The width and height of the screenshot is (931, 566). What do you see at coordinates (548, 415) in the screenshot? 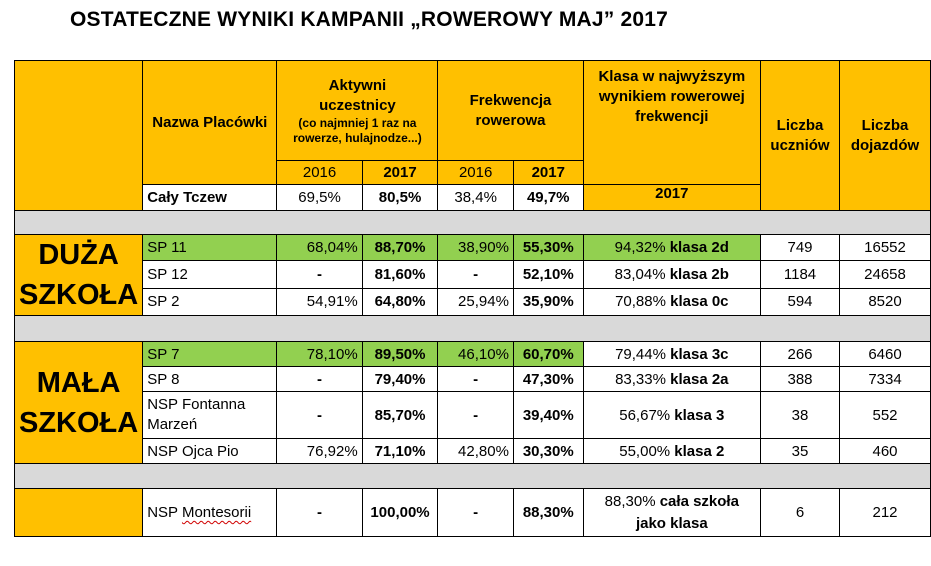
I see `freq-2017: 39,40%` at bounding box center [548, 415].